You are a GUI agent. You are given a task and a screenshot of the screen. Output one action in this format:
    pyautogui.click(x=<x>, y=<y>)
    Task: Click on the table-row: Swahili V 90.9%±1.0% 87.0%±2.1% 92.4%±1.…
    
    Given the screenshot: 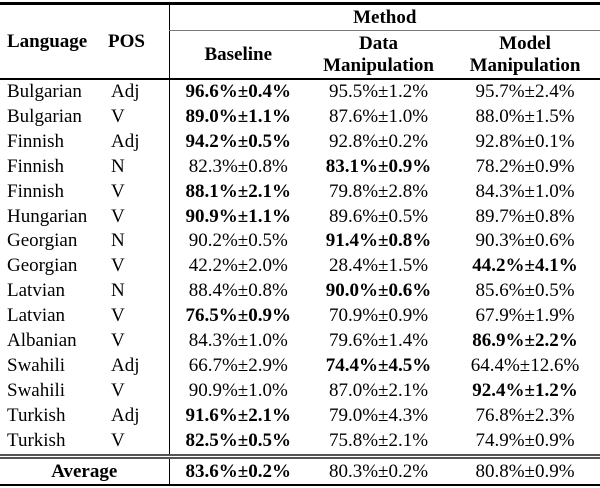 What is the action you would take?
    pyautogui.click(x=300, y=391)
    